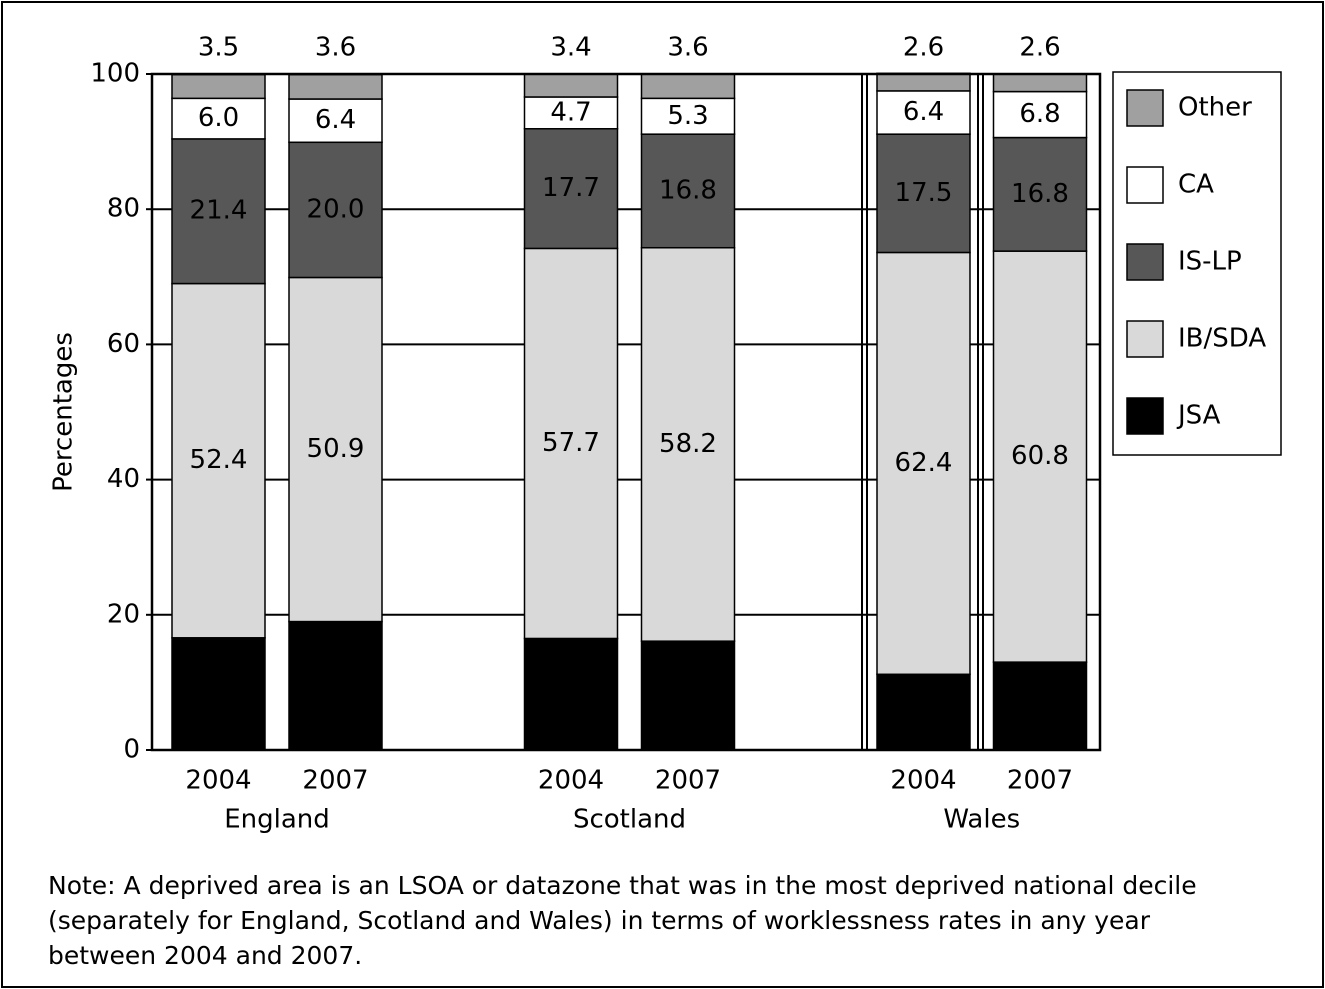 This screenshot has height=989, width=1325. Describe the element at coordinates (123, 209) in the screenshot. I see `y-tick-label: 80` at that location.